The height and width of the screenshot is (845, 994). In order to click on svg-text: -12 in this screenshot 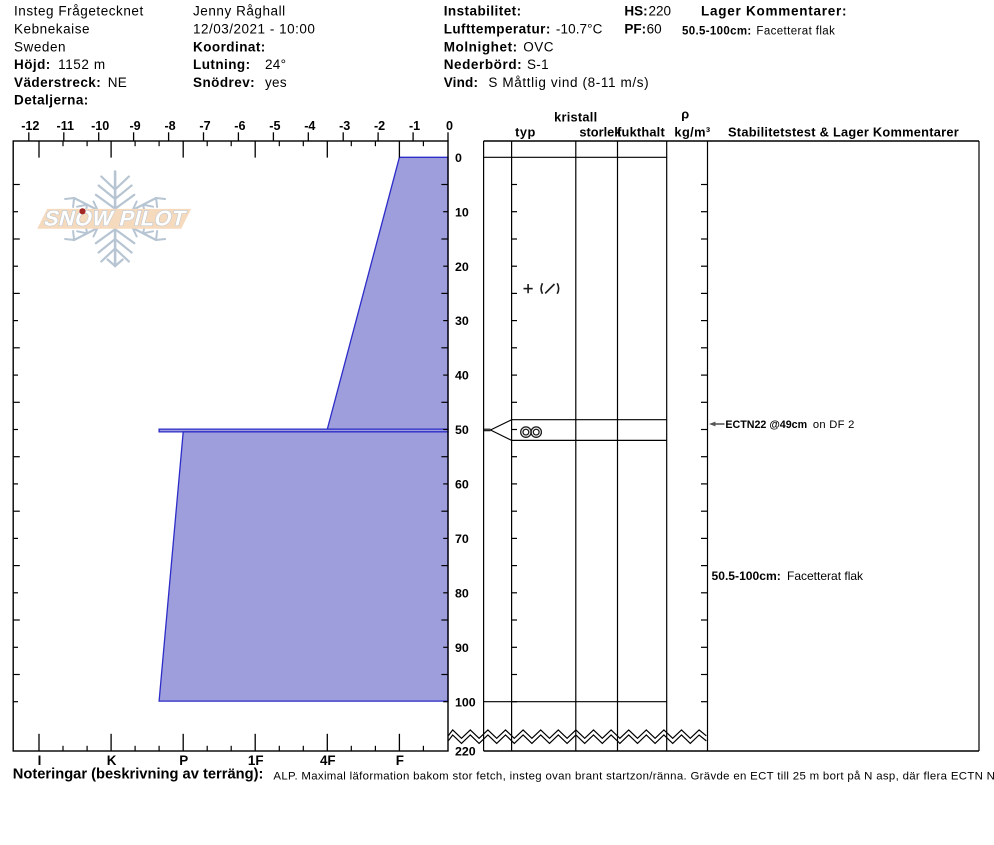, I will do `click(30, 126)`.